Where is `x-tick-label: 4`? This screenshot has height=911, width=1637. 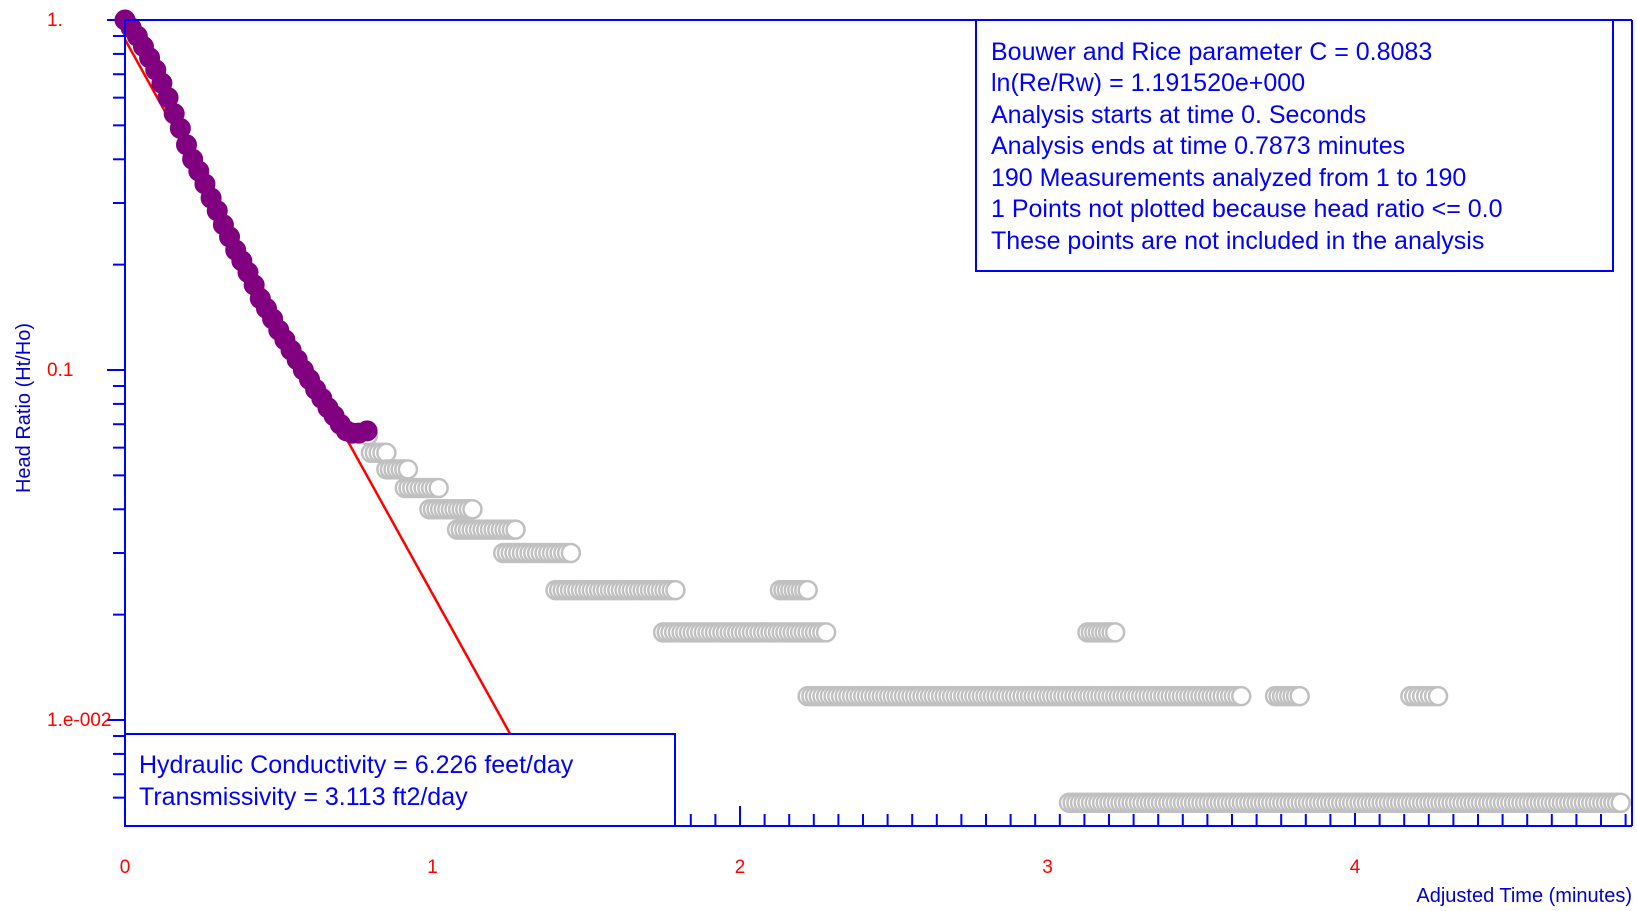
x-tick-label: 4 is located at coordinates (1355, 867).